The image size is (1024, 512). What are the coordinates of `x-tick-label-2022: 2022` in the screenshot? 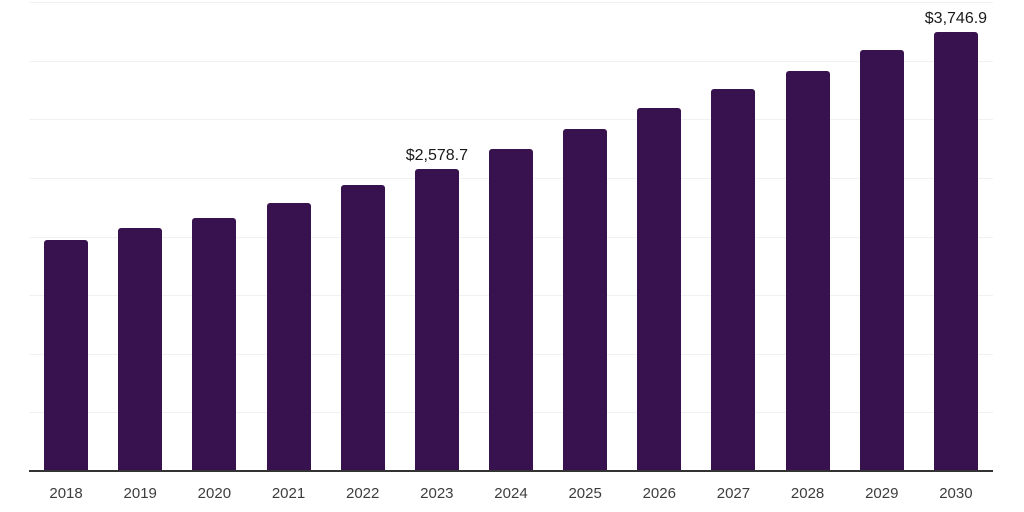 It's located at (362, 493).